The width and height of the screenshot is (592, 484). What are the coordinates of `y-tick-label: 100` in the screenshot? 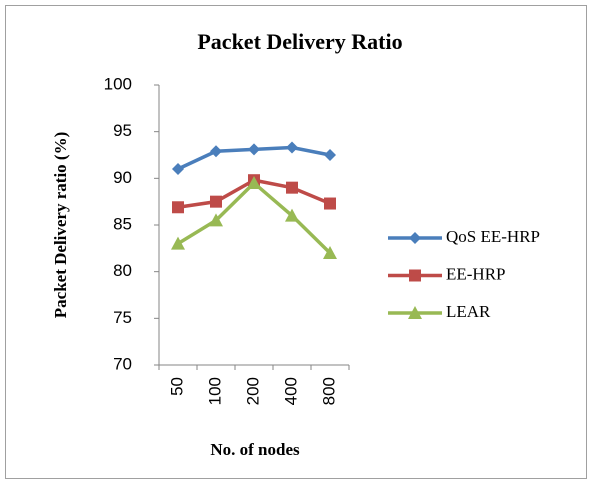 It's located at (118, 83).